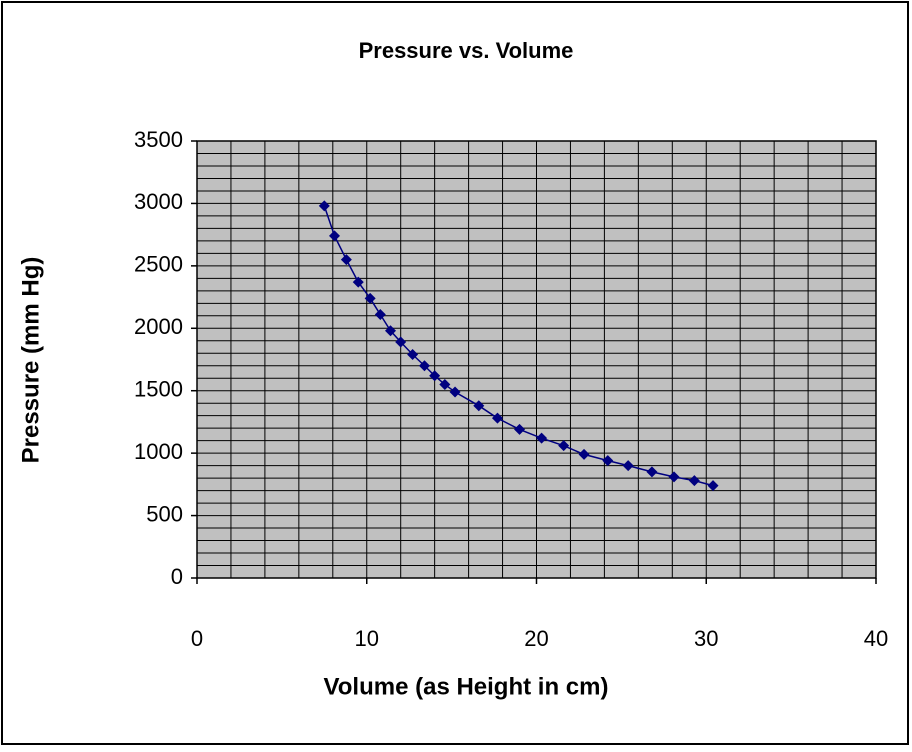  Describe the element at coordinates (466, 50) in the screenshot. I see `chart-title: Pressure vs. Volume` at that location.